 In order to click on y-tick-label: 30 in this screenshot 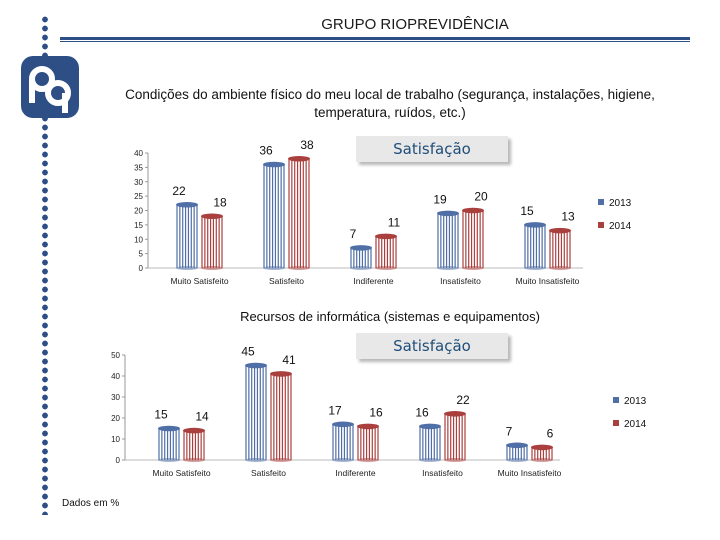, I will do `click(115, 397)`.